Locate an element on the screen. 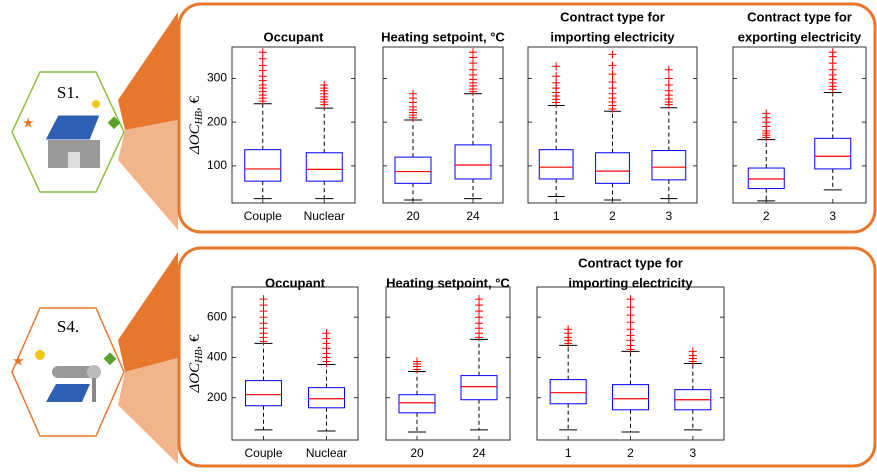 The width and height of the screenshot is (877, 476). y-tick-label: 400 is located at coordinates (217, 357).